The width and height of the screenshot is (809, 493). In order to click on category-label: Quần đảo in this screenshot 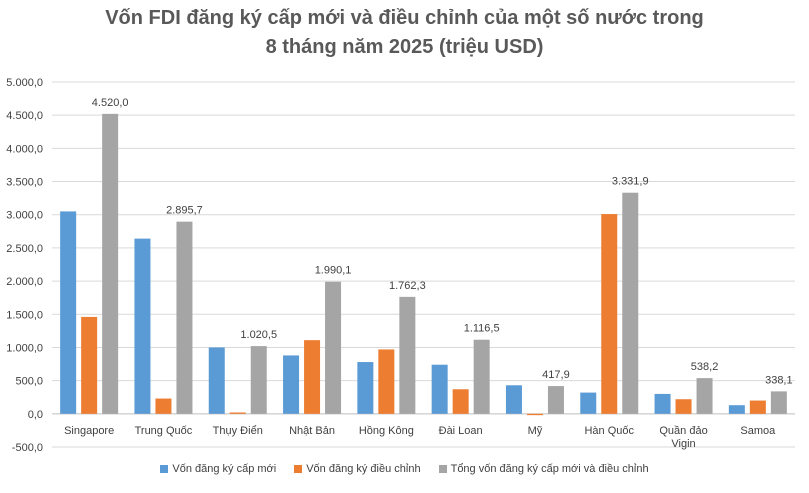, I will do `click(683, 431)`.